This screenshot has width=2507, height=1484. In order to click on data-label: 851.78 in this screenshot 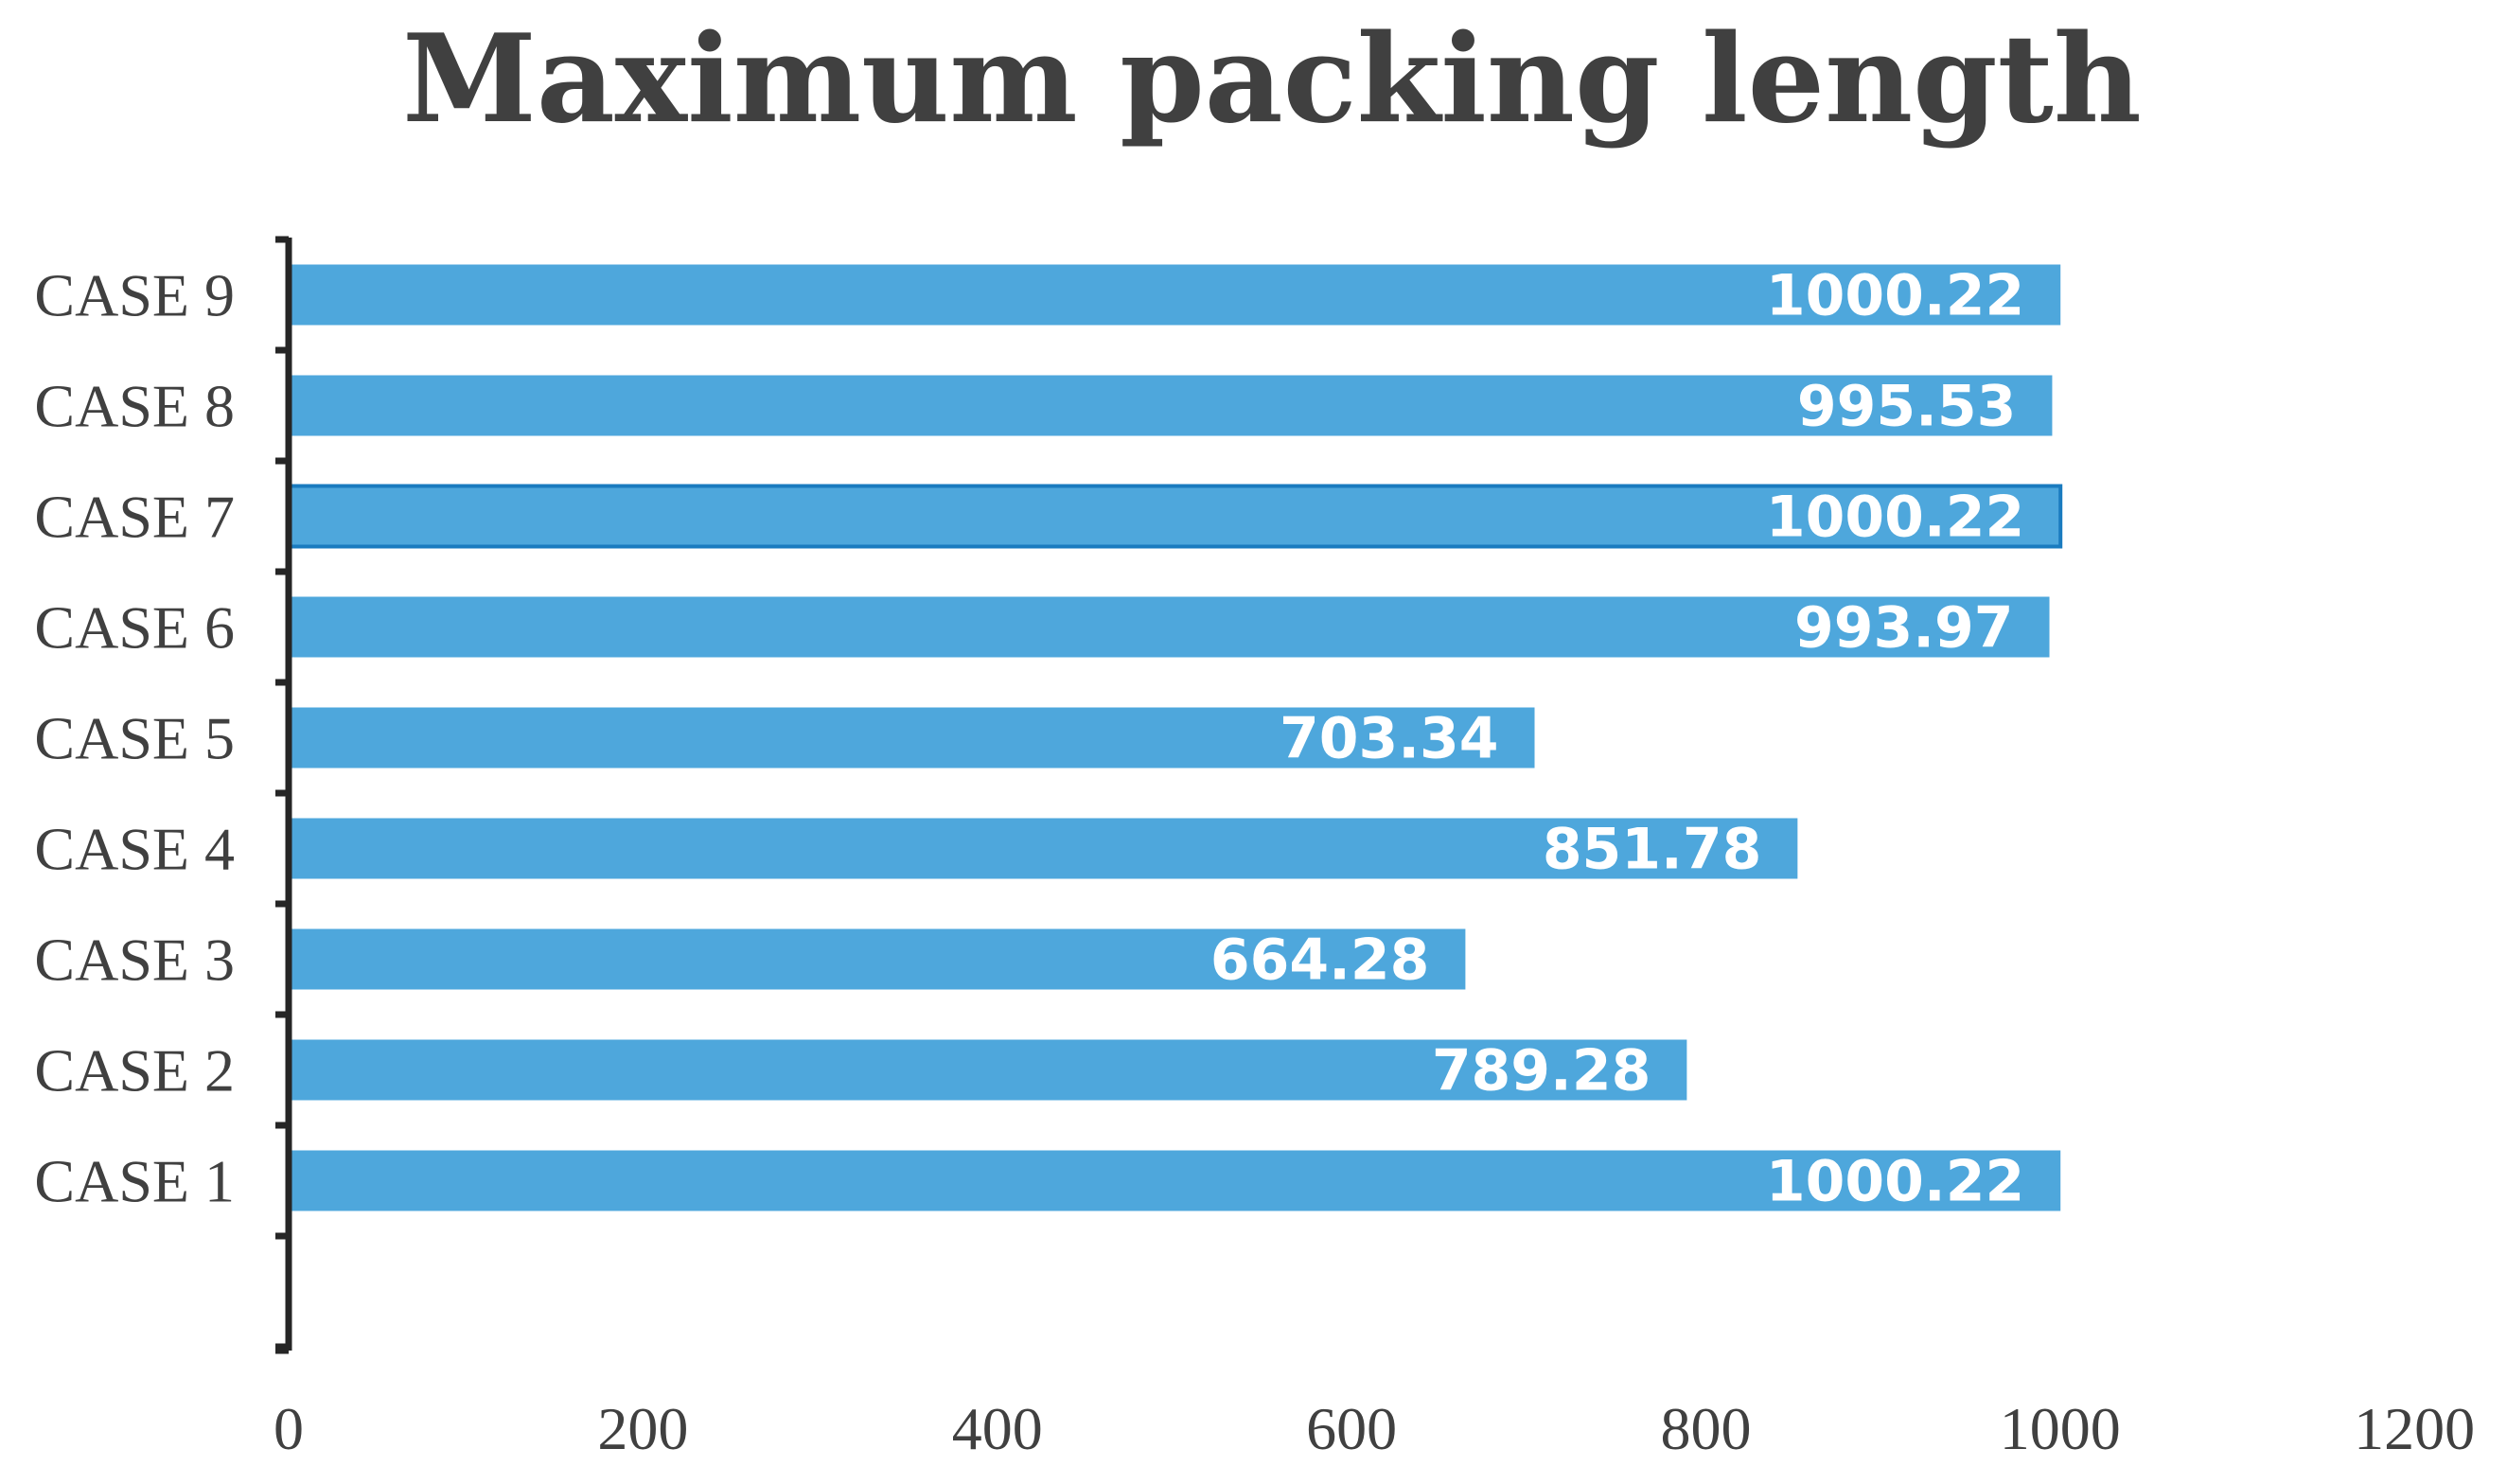, I will do `click(1652, 850)`.